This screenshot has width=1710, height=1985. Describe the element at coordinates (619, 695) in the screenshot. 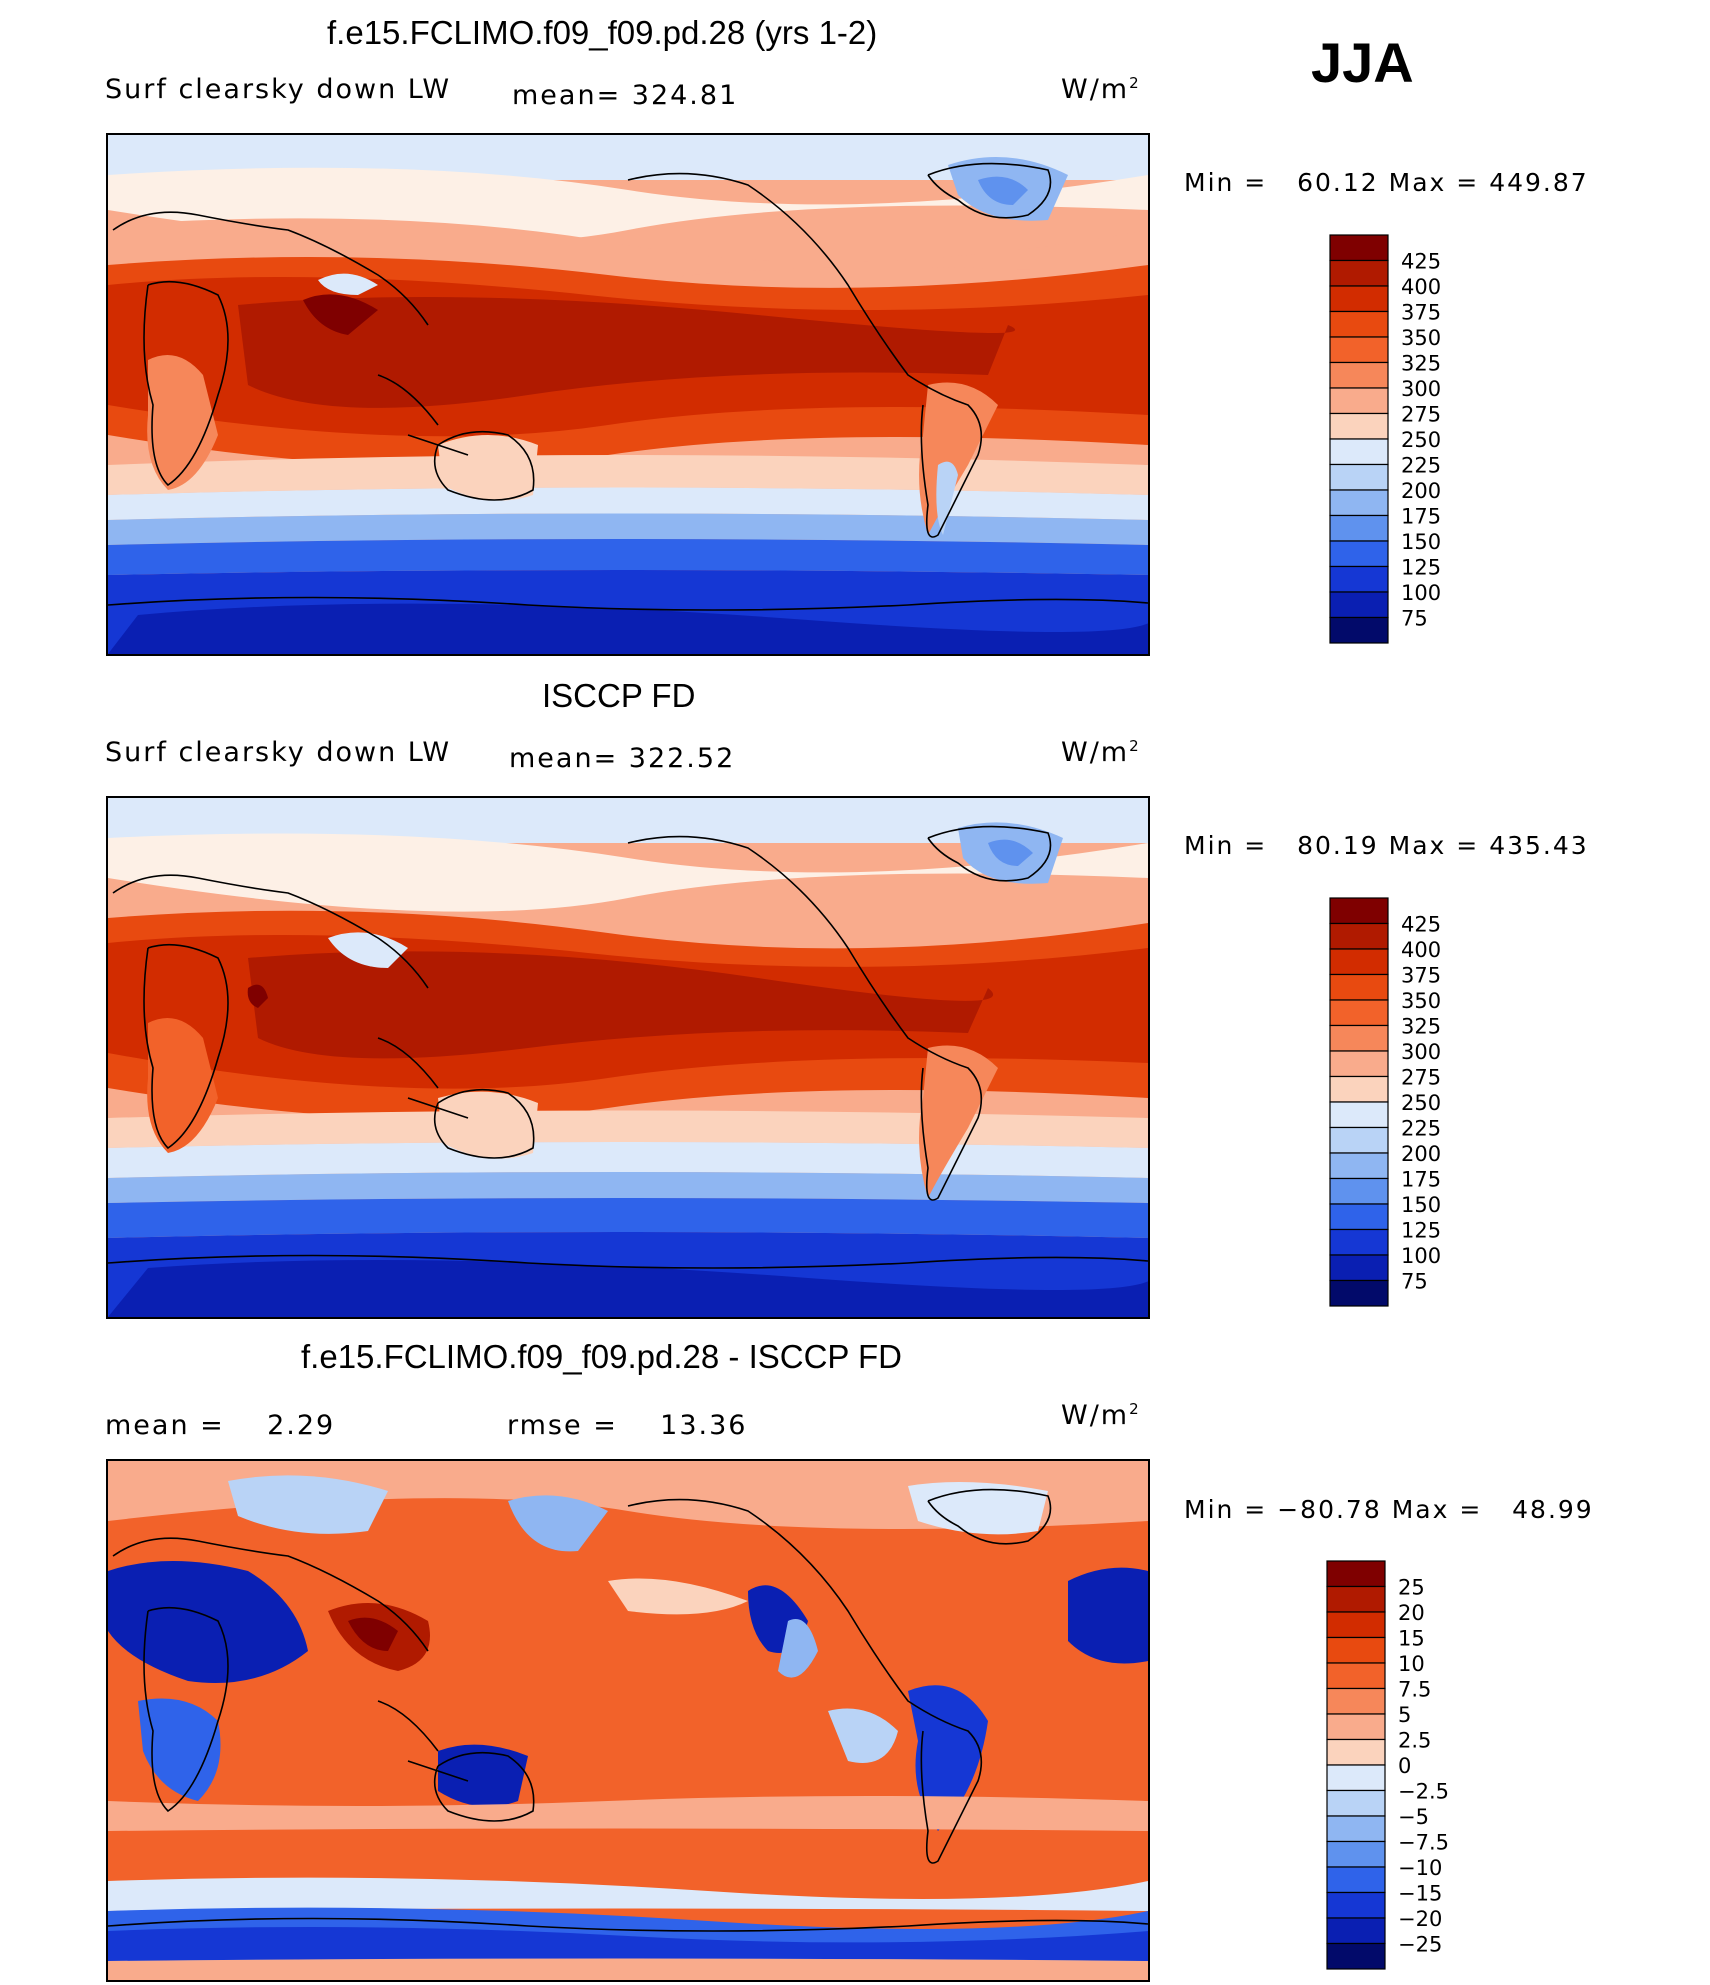

I see `panel-2-title: ISCCP FD` at that location.